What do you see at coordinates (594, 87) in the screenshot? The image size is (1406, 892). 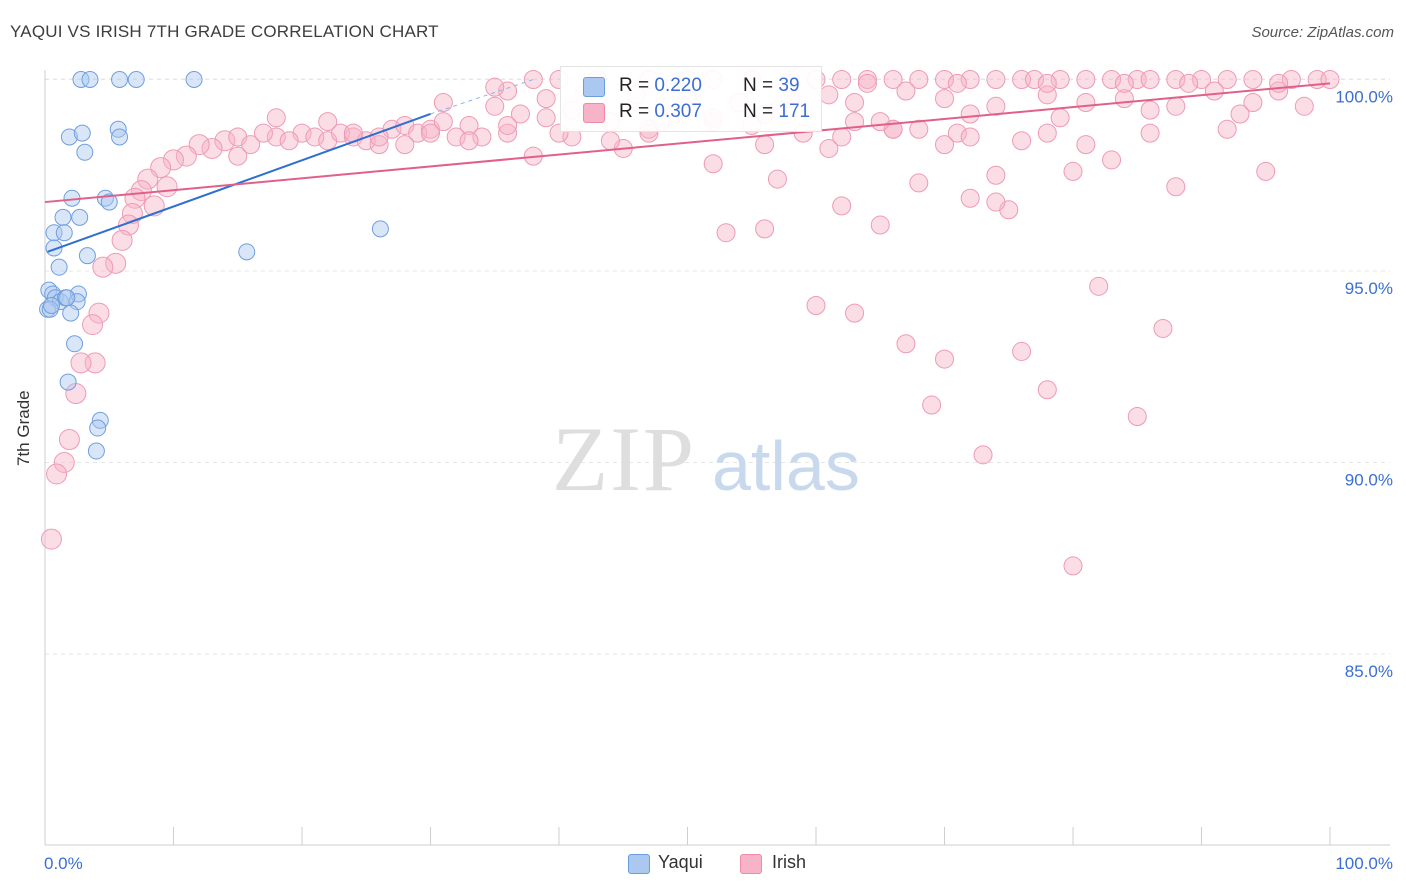 I see `legend-swatch-yaqui` at bounding box center [594, 87].